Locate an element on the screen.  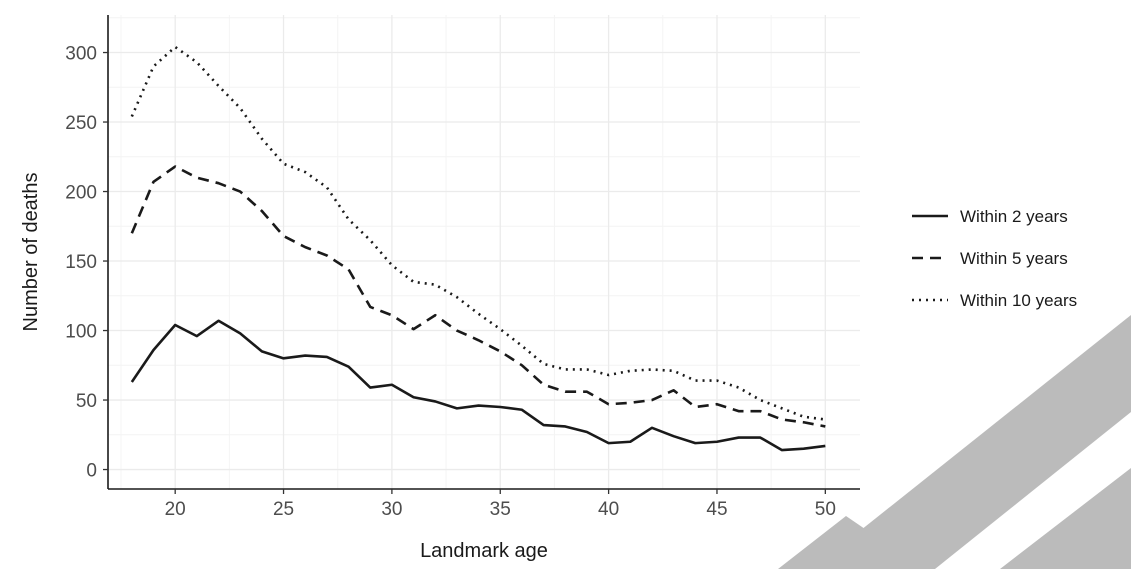
x-axis-title: Landmark age is located at coordinates (484, 551).